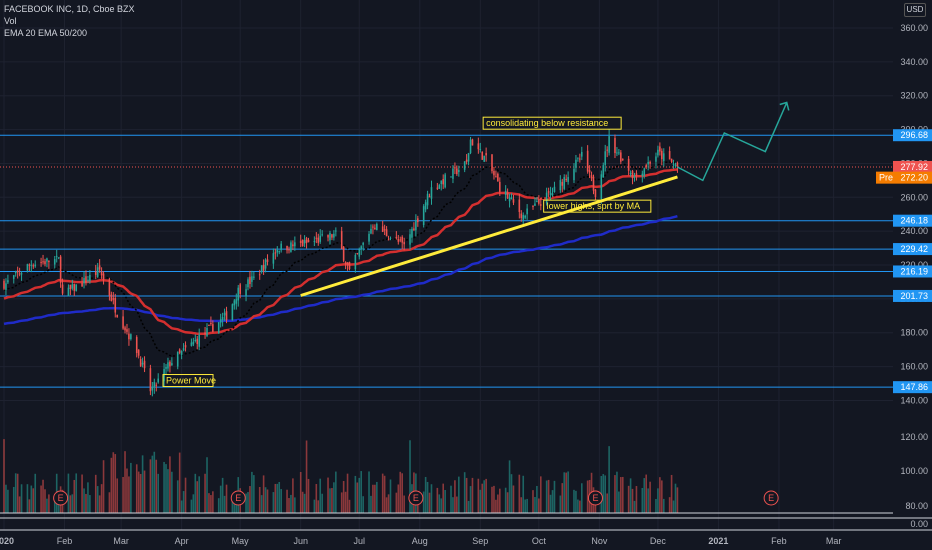 This screenshot has width=932, height=550. What do you see at coordinates (915, 10) in the screenshot?
I see `currency-badge: USD` at bounding box center [915, 10].